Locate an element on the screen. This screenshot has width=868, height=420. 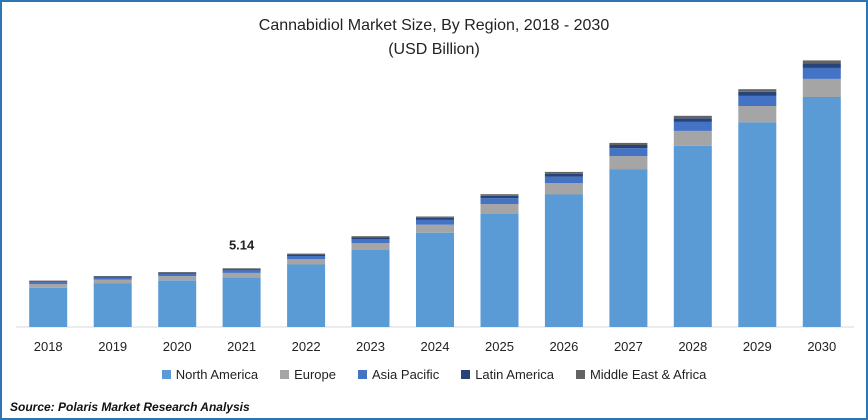
legend-label: North America is located at coordinates (217, 374).